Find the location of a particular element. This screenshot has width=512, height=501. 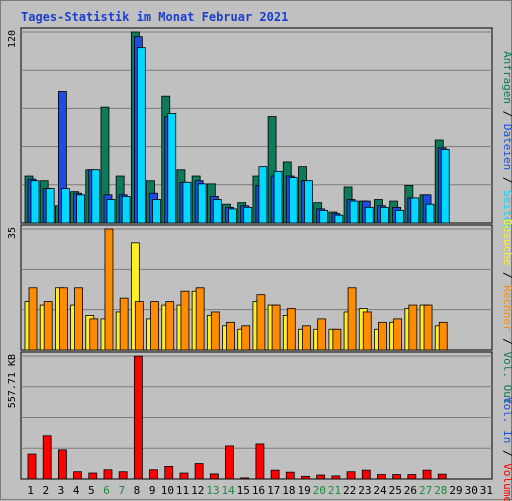

x-tick-label: 20 is located at coordinates (319, 490).